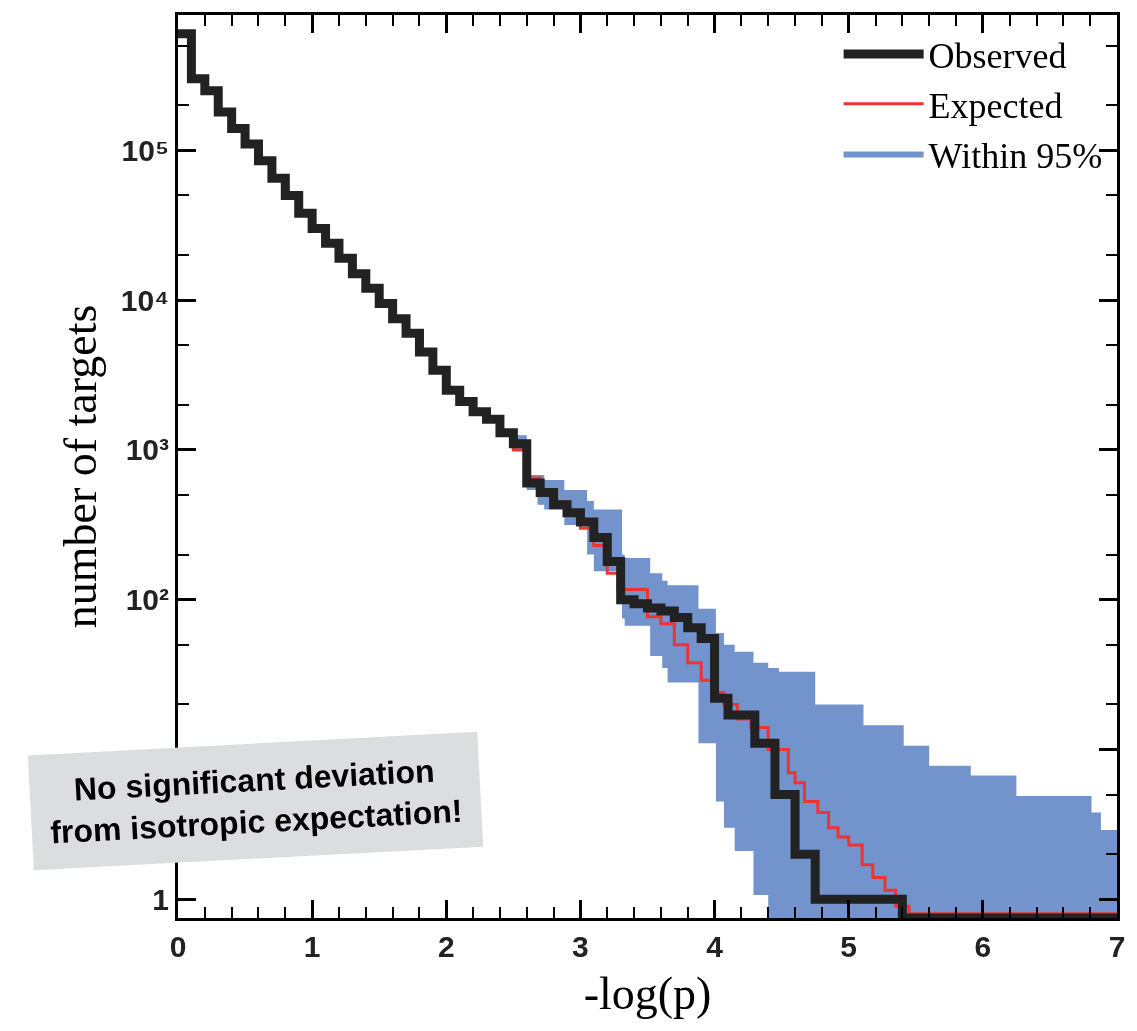  Describe the element at coordinates (995, 105) in the screenshot. I see `legend-label: Expected` at that location.